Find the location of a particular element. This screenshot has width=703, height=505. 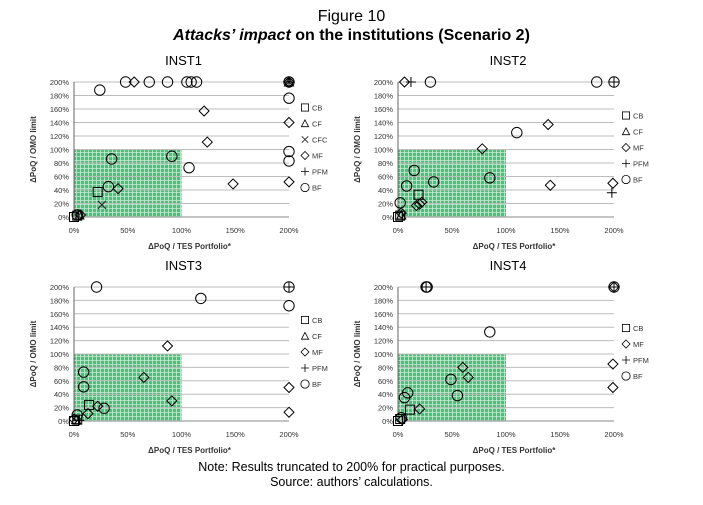

legend-item-pfm: PFM is located at coordinates (314, 368).